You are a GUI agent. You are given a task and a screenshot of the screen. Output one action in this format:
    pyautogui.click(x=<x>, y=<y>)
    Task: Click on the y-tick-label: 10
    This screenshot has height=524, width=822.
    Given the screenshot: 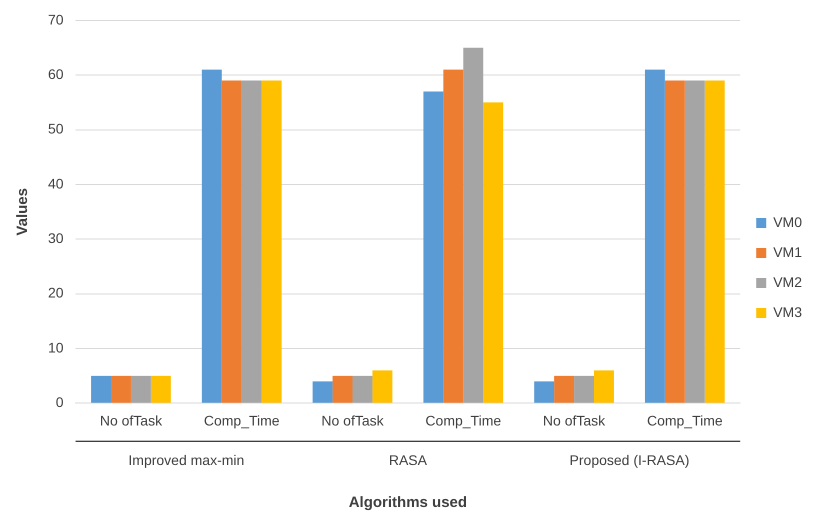 What is the action you would take?
    pyautogui.click(x=56, y=347)
    